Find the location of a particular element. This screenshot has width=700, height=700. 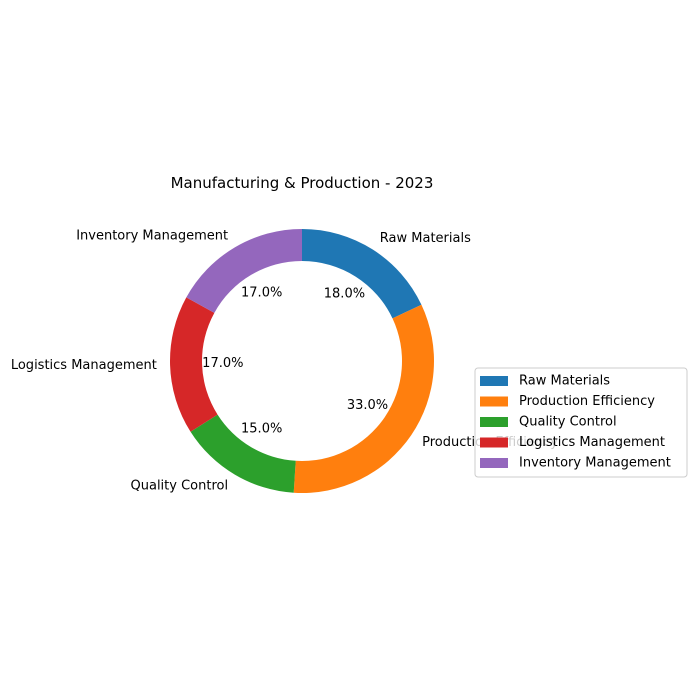

slice-logistics-management is located at coordinates (194, 364).